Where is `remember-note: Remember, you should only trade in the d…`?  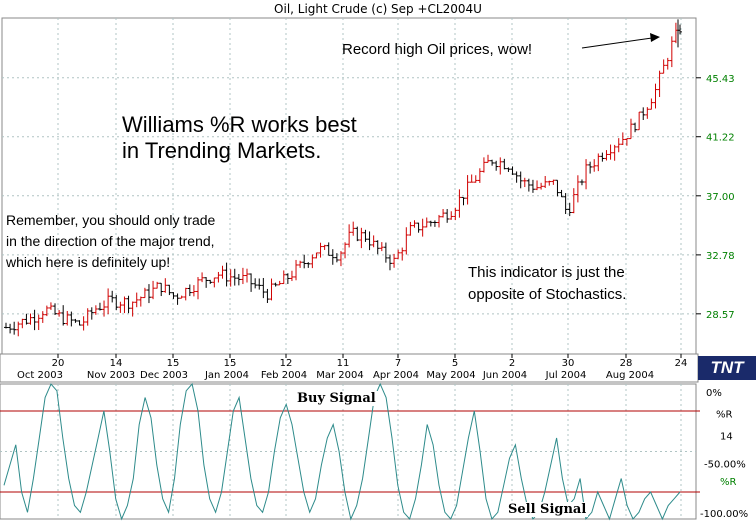 remember-note: Remember, you should only trade in the d… is located at coordinates (111, 241).